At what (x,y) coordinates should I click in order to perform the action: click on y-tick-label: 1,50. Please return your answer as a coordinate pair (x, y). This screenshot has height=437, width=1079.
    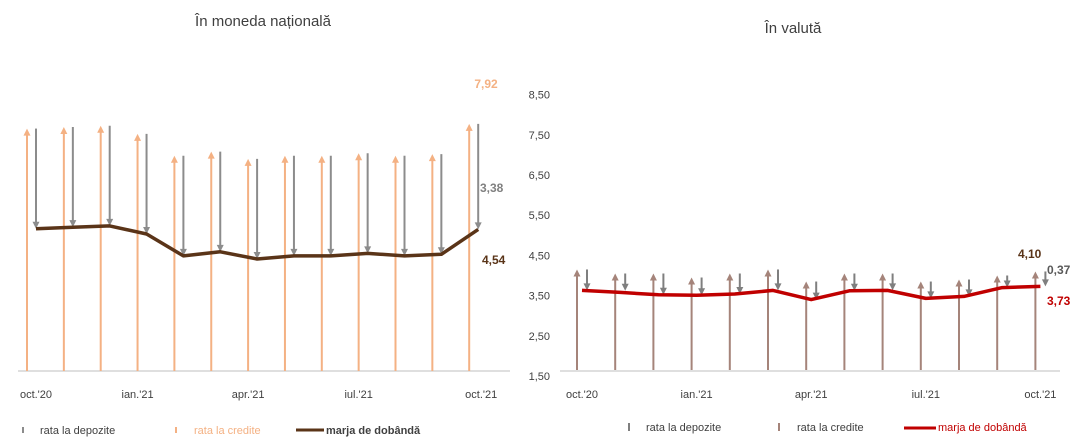
    Looking at the image, I should click on (539, 377).